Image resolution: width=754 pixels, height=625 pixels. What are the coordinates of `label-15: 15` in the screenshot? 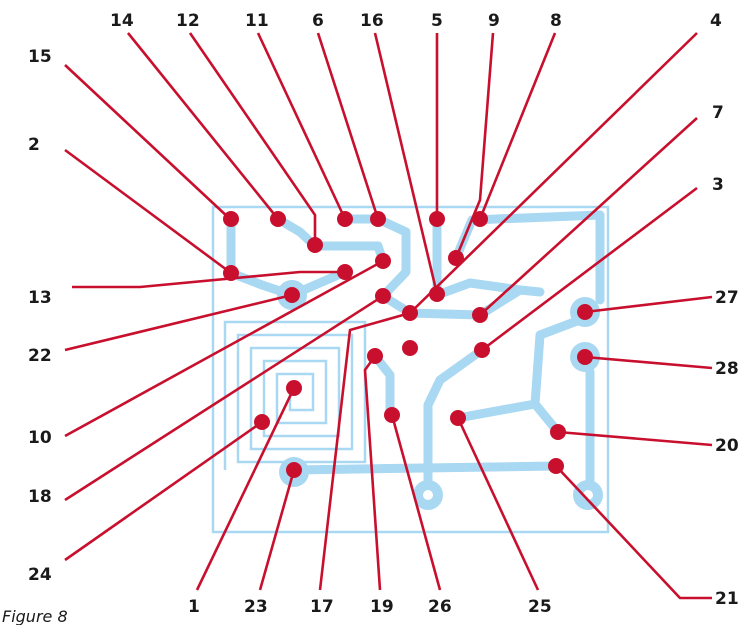 It's located at (40, 57).